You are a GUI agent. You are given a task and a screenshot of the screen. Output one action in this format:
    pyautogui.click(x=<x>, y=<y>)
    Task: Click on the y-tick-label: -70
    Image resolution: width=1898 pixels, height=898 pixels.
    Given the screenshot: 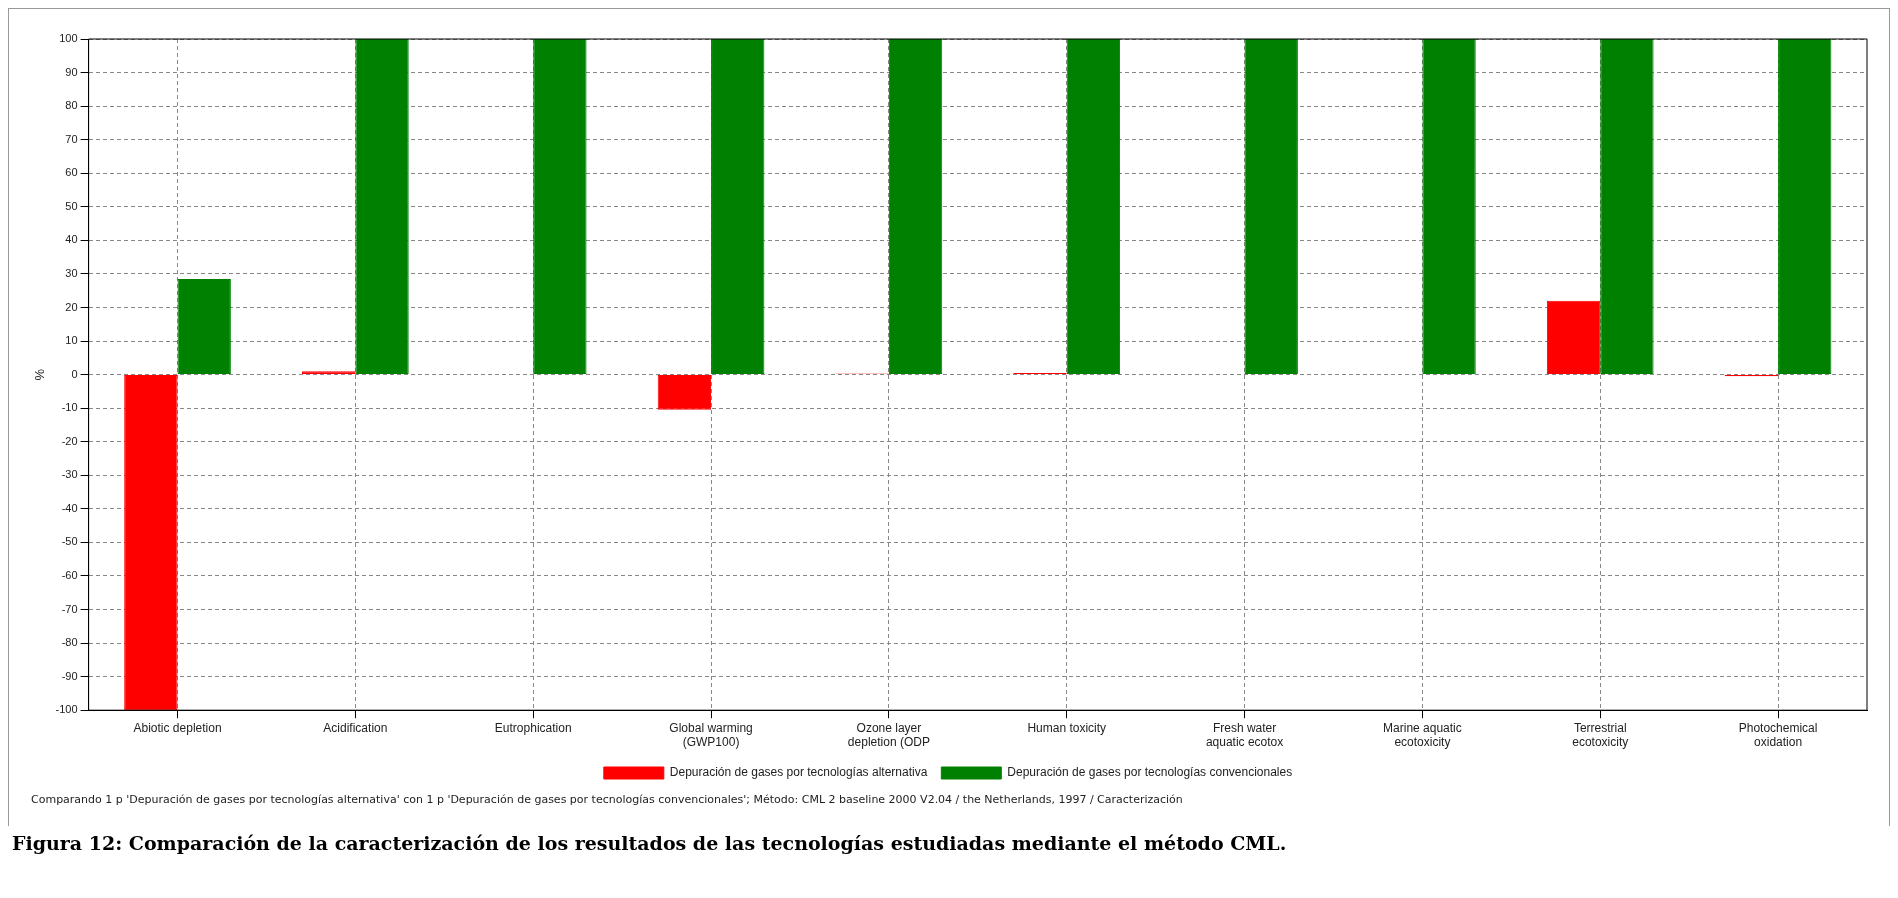 What is the action you would take?
    pyautogui.click(x=69, y=608)
    